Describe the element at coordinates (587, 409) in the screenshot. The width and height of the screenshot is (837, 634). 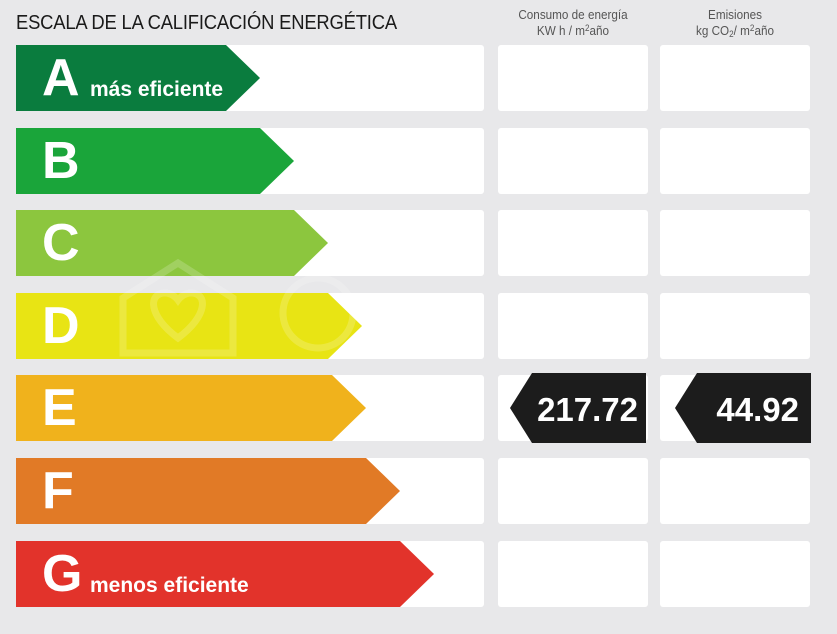
I see `consumo-value: 217.72` at that location.